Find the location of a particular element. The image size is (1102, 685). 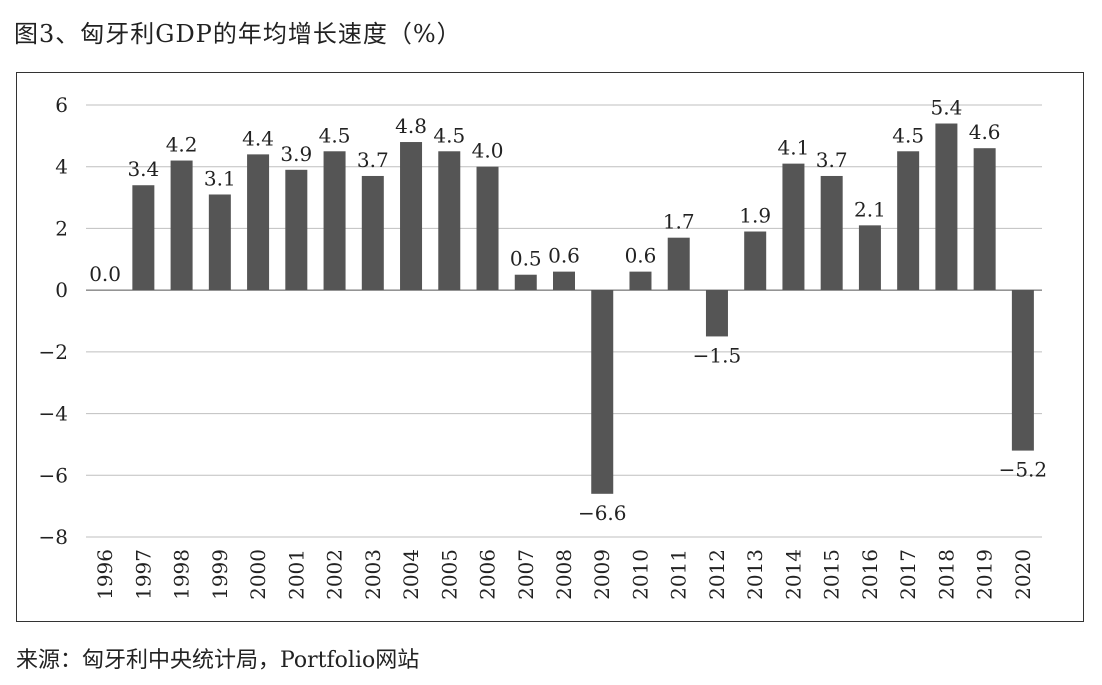

data-label: 1.9 is located at coordinates (755, 216).